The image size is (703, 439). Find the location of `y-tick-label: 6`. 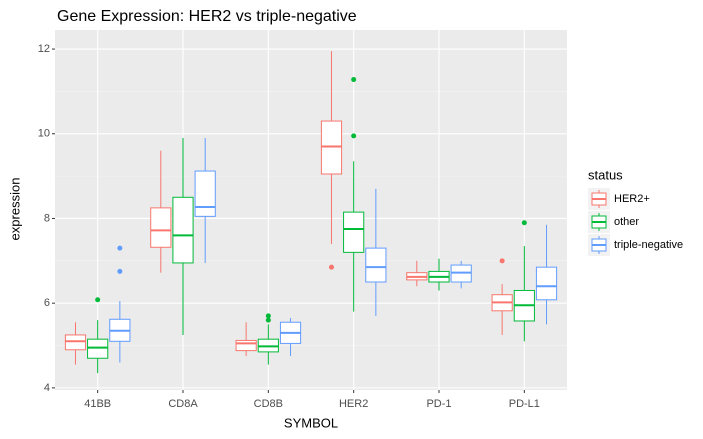

y-tick-label: 6 is located at coordinates (47, 303).